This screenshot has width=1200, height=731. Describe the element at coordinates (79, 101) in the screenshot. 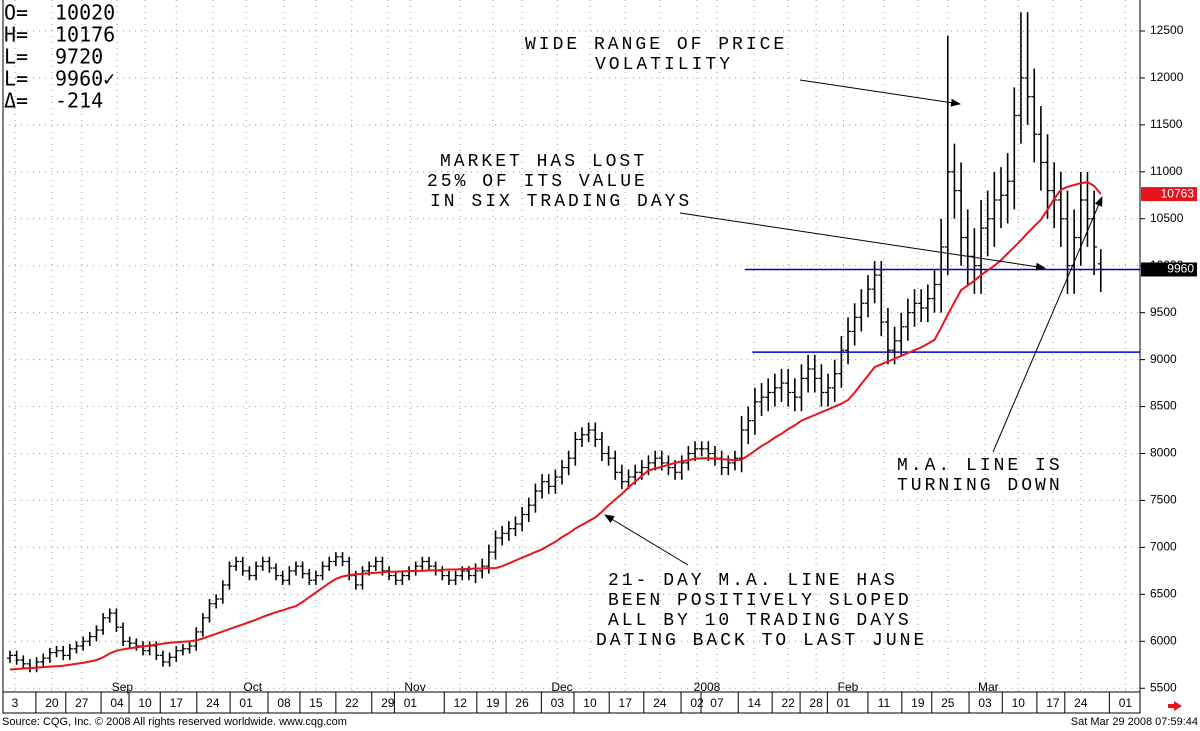

I see `header-value: -214` at that location.